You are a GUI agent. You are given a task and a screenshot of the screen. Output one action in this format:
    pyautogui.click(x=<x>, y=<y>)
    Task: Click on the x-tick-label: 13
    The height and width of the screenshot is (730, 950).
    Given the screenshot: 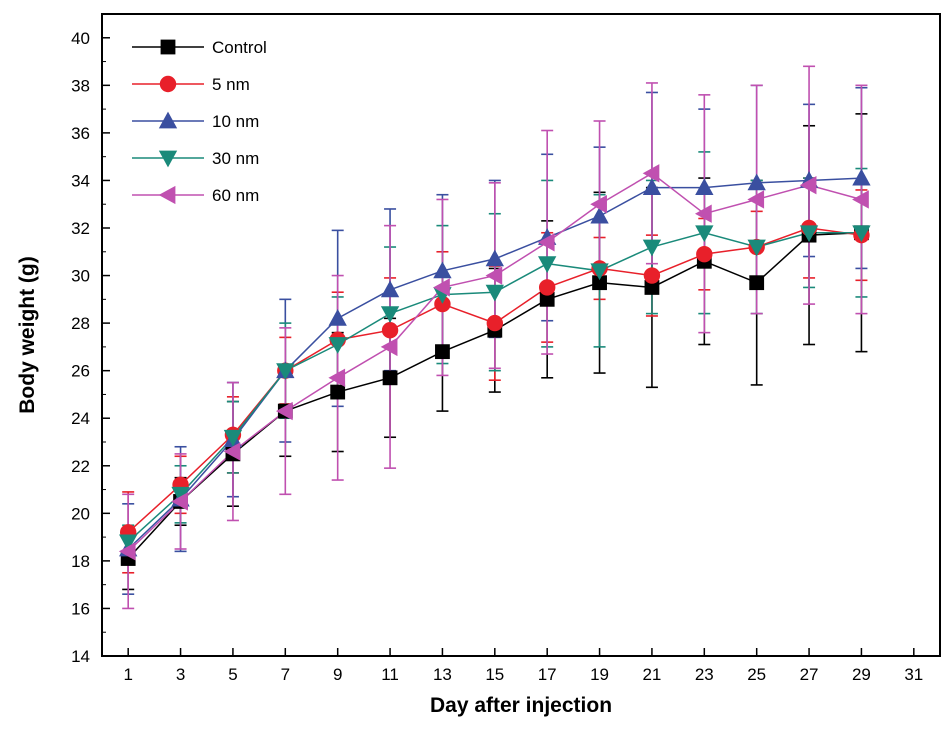 What is the action you would take?
    pyautogui.click(x=442, y=674)
    